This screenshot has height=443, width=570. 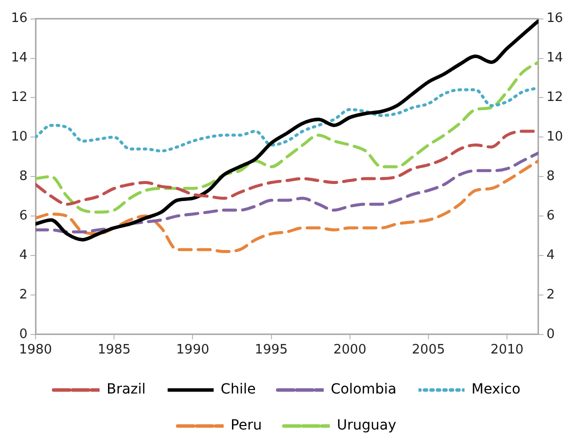 What do you see at coordinates (555, 98) in the screenshot?
I see `y2-tick-label: 12` at bounding box center [555, 98].